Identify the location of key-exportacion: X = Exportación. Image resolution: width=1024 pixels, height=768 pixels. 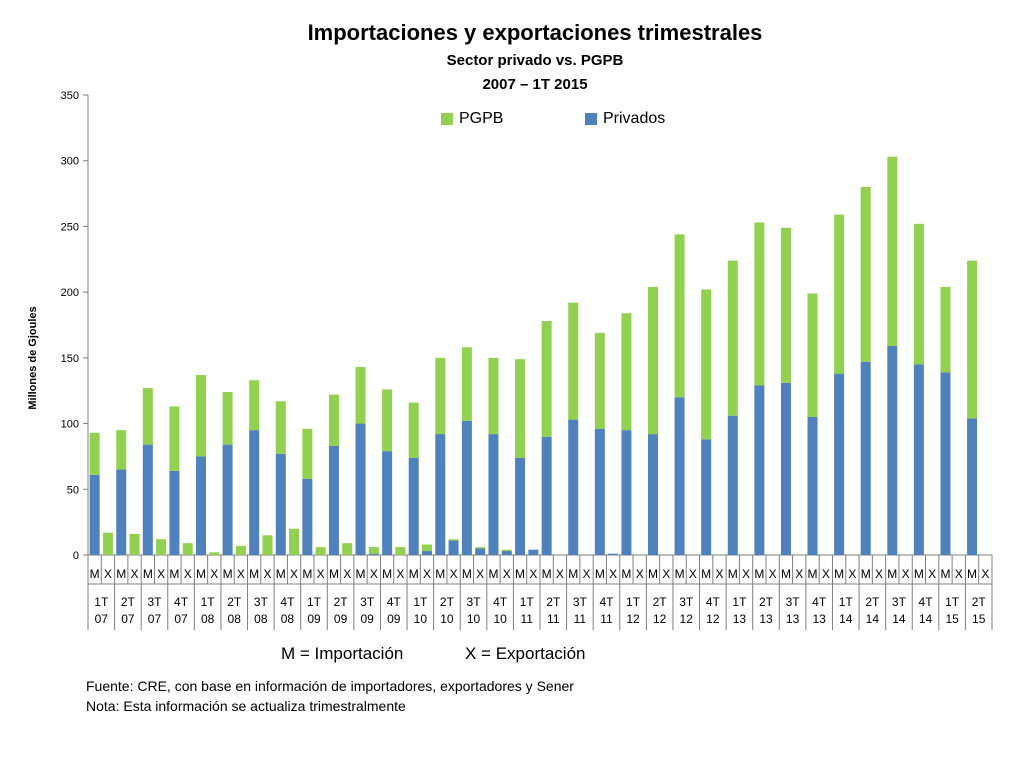
(525, 653).